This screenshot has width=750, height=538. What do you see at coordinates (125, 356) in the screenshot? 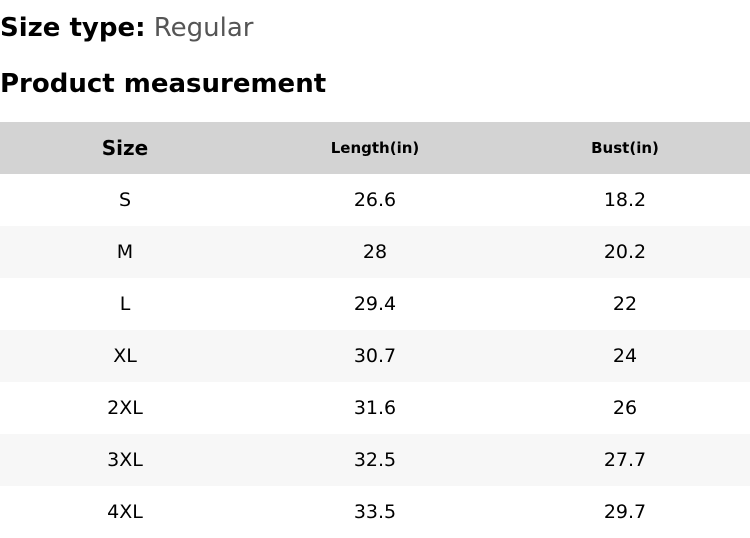
I see `cell-size: XL` at bounding box center [125, 356].